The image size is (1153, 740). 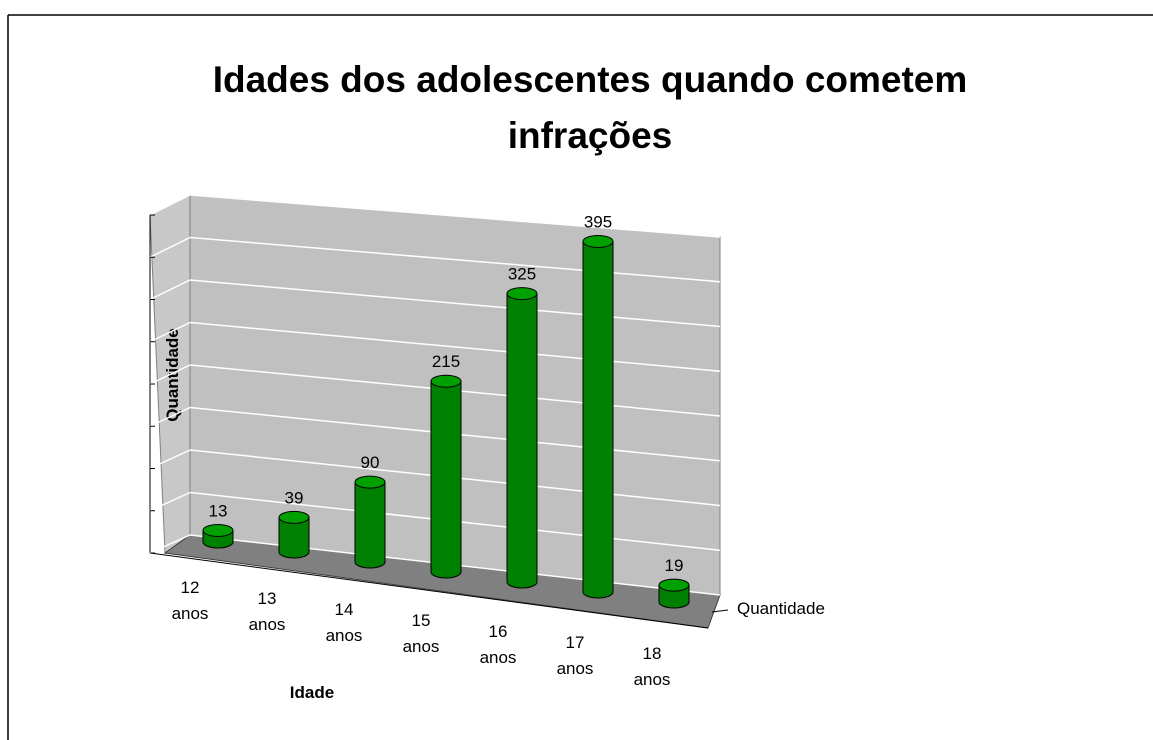 I want to click on data-label: 90, so click(x=370, y=462).